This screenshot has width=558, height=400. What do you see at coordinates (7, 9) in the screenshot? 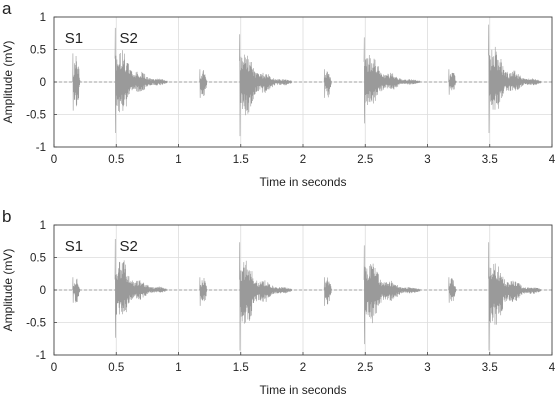
I see `panel-label: a` at bounding box center [7, 9].